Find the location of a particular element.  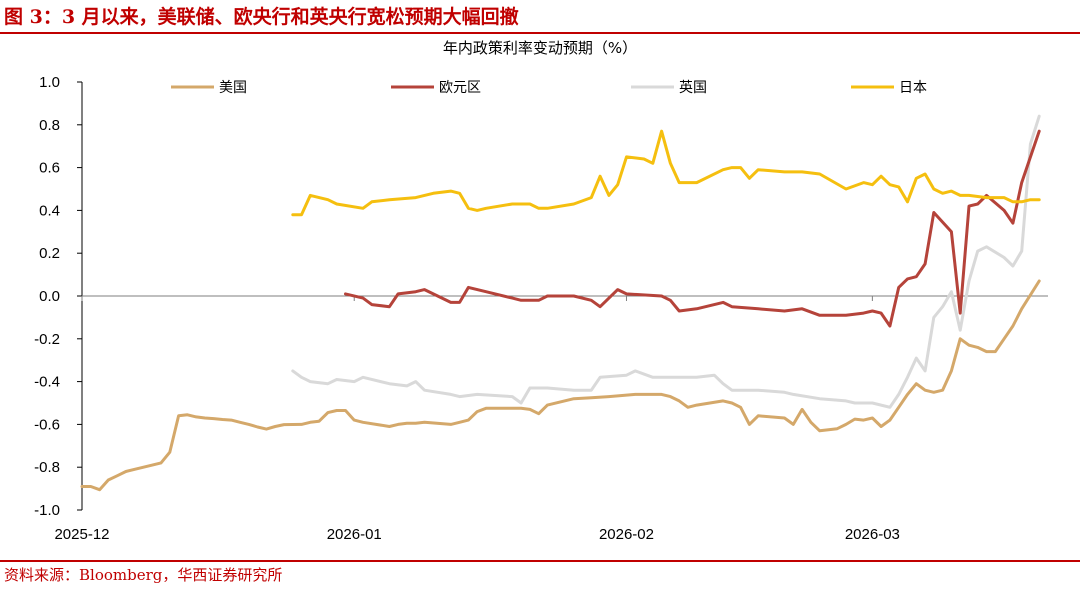

x-tick-label: 2025-12 is located at coordinates (81, 534).